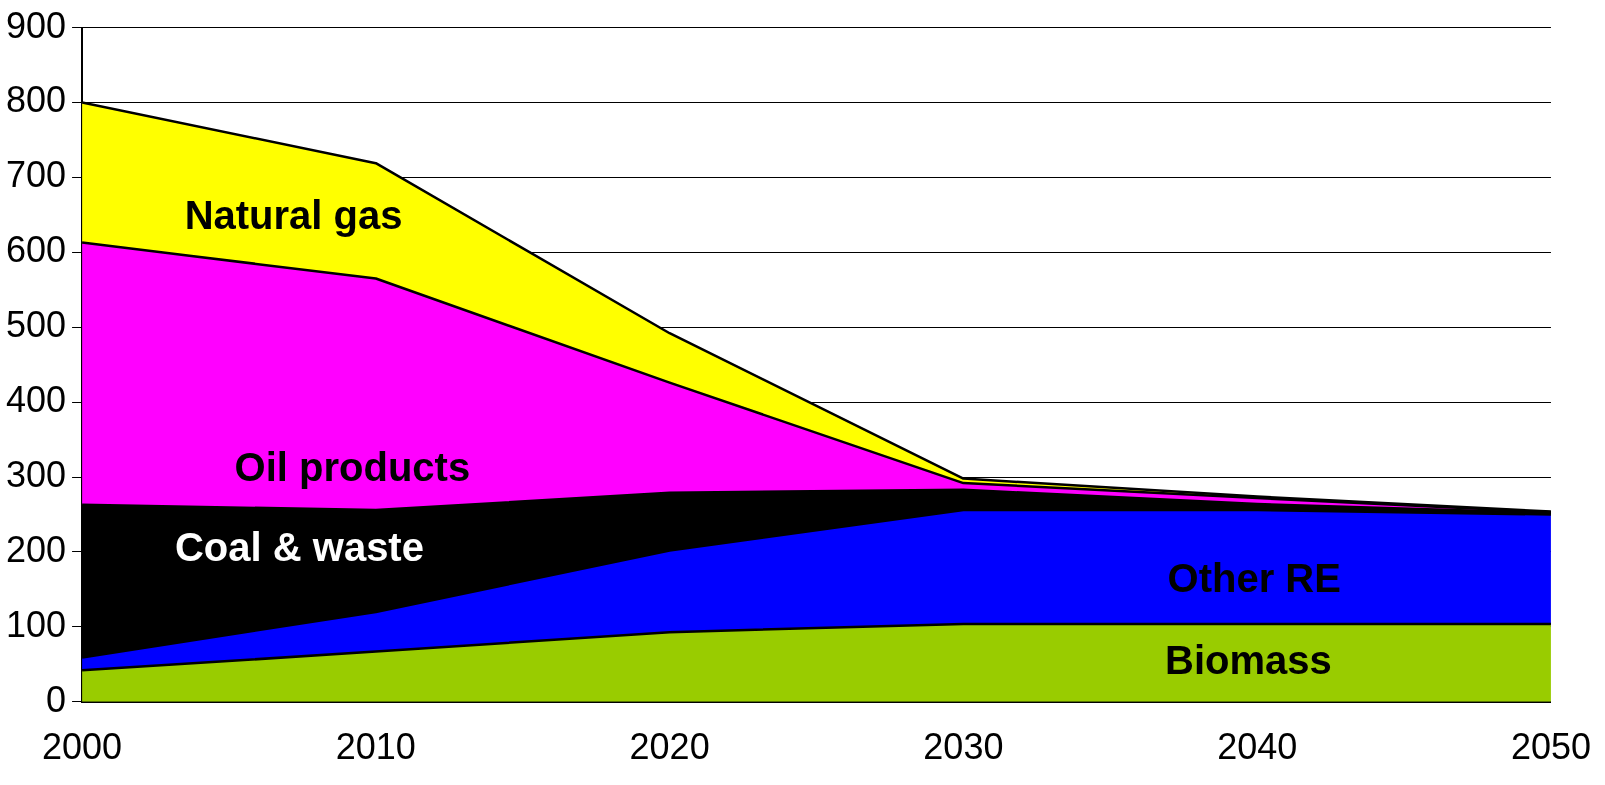  I want to click on x-tick-label: 2050, so click(1550, 747).